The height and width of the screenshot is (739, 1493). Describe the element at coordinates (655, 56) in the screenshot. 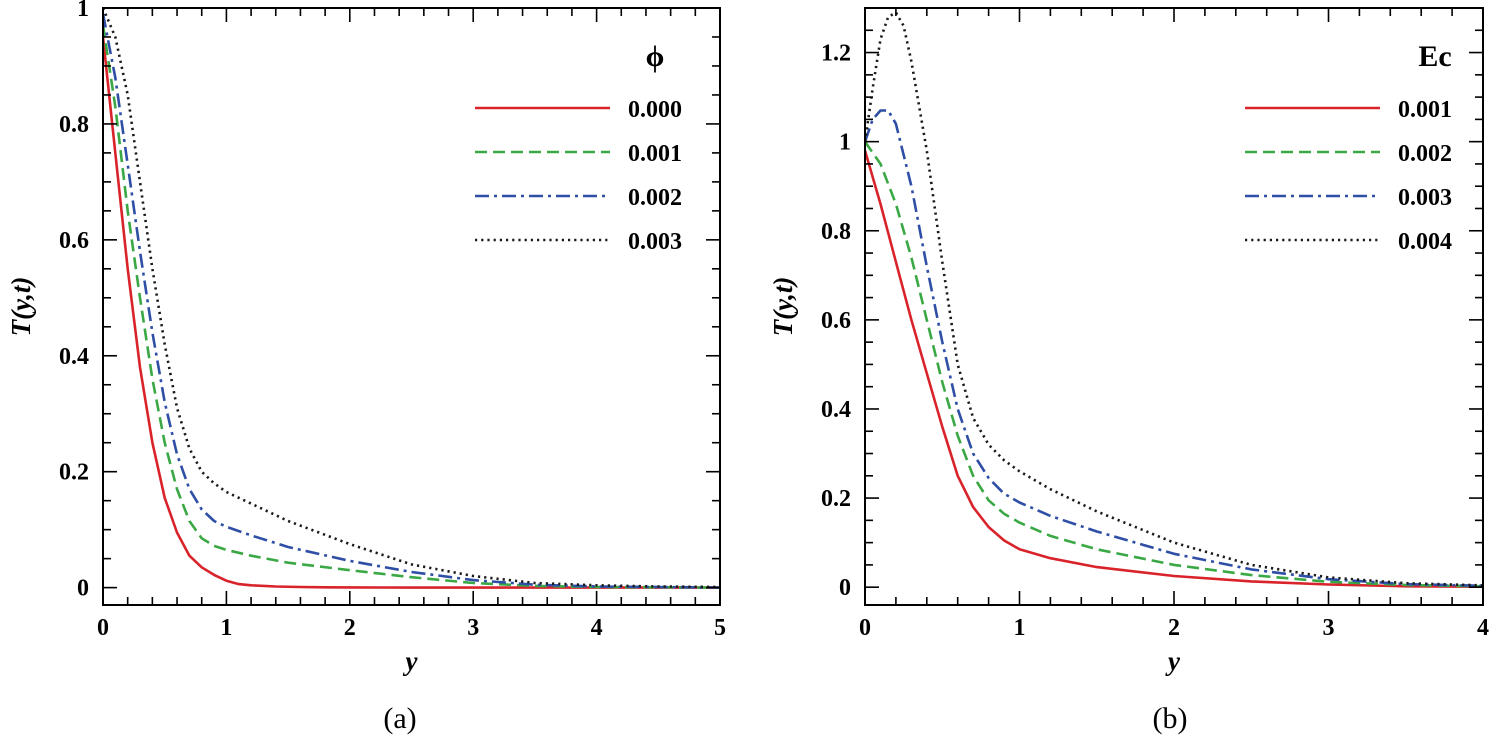

I see `legend-title-a: ϕ` at that location.